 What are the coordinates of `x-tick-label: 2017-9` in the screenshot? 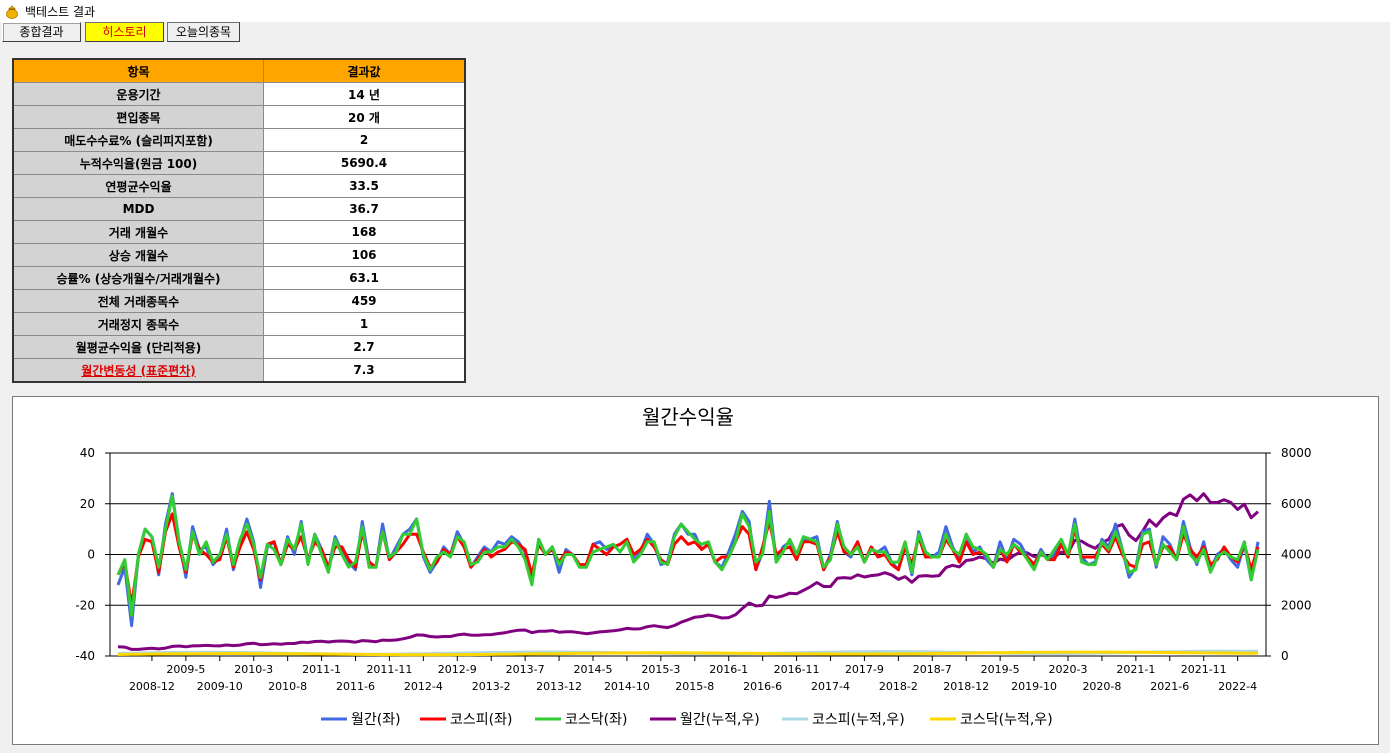 It's located at (864, 669).